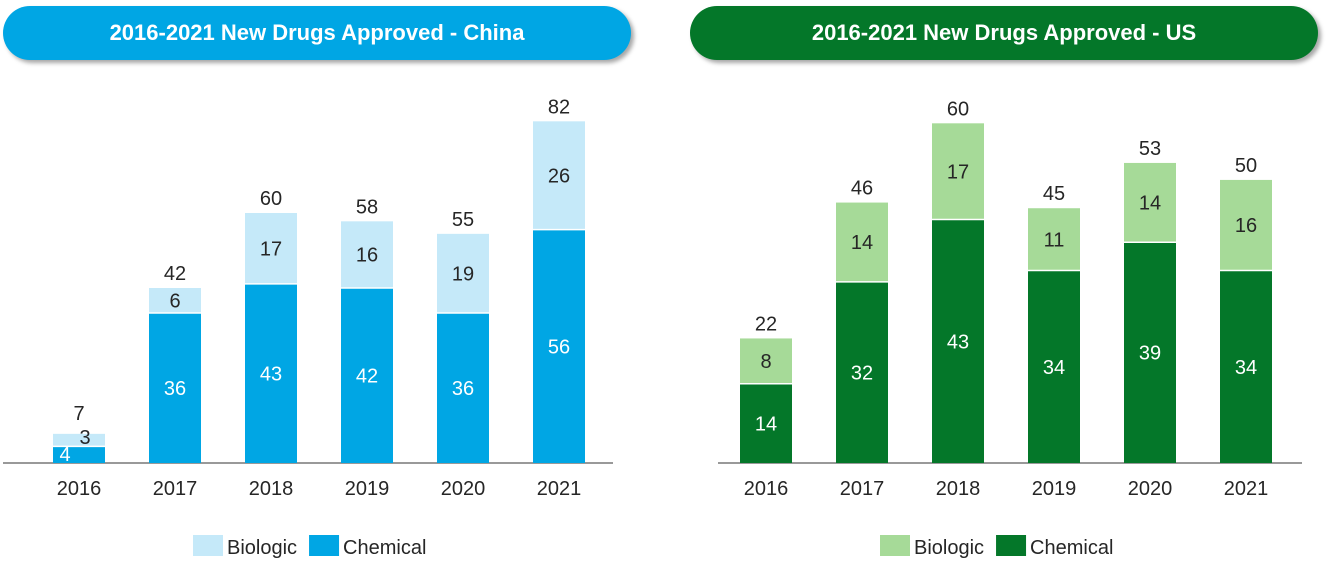 Image resolution: width=1333 pixels, height=564 pixels. I want to click on us-bar-chemical-2021, so click(1246, 366).